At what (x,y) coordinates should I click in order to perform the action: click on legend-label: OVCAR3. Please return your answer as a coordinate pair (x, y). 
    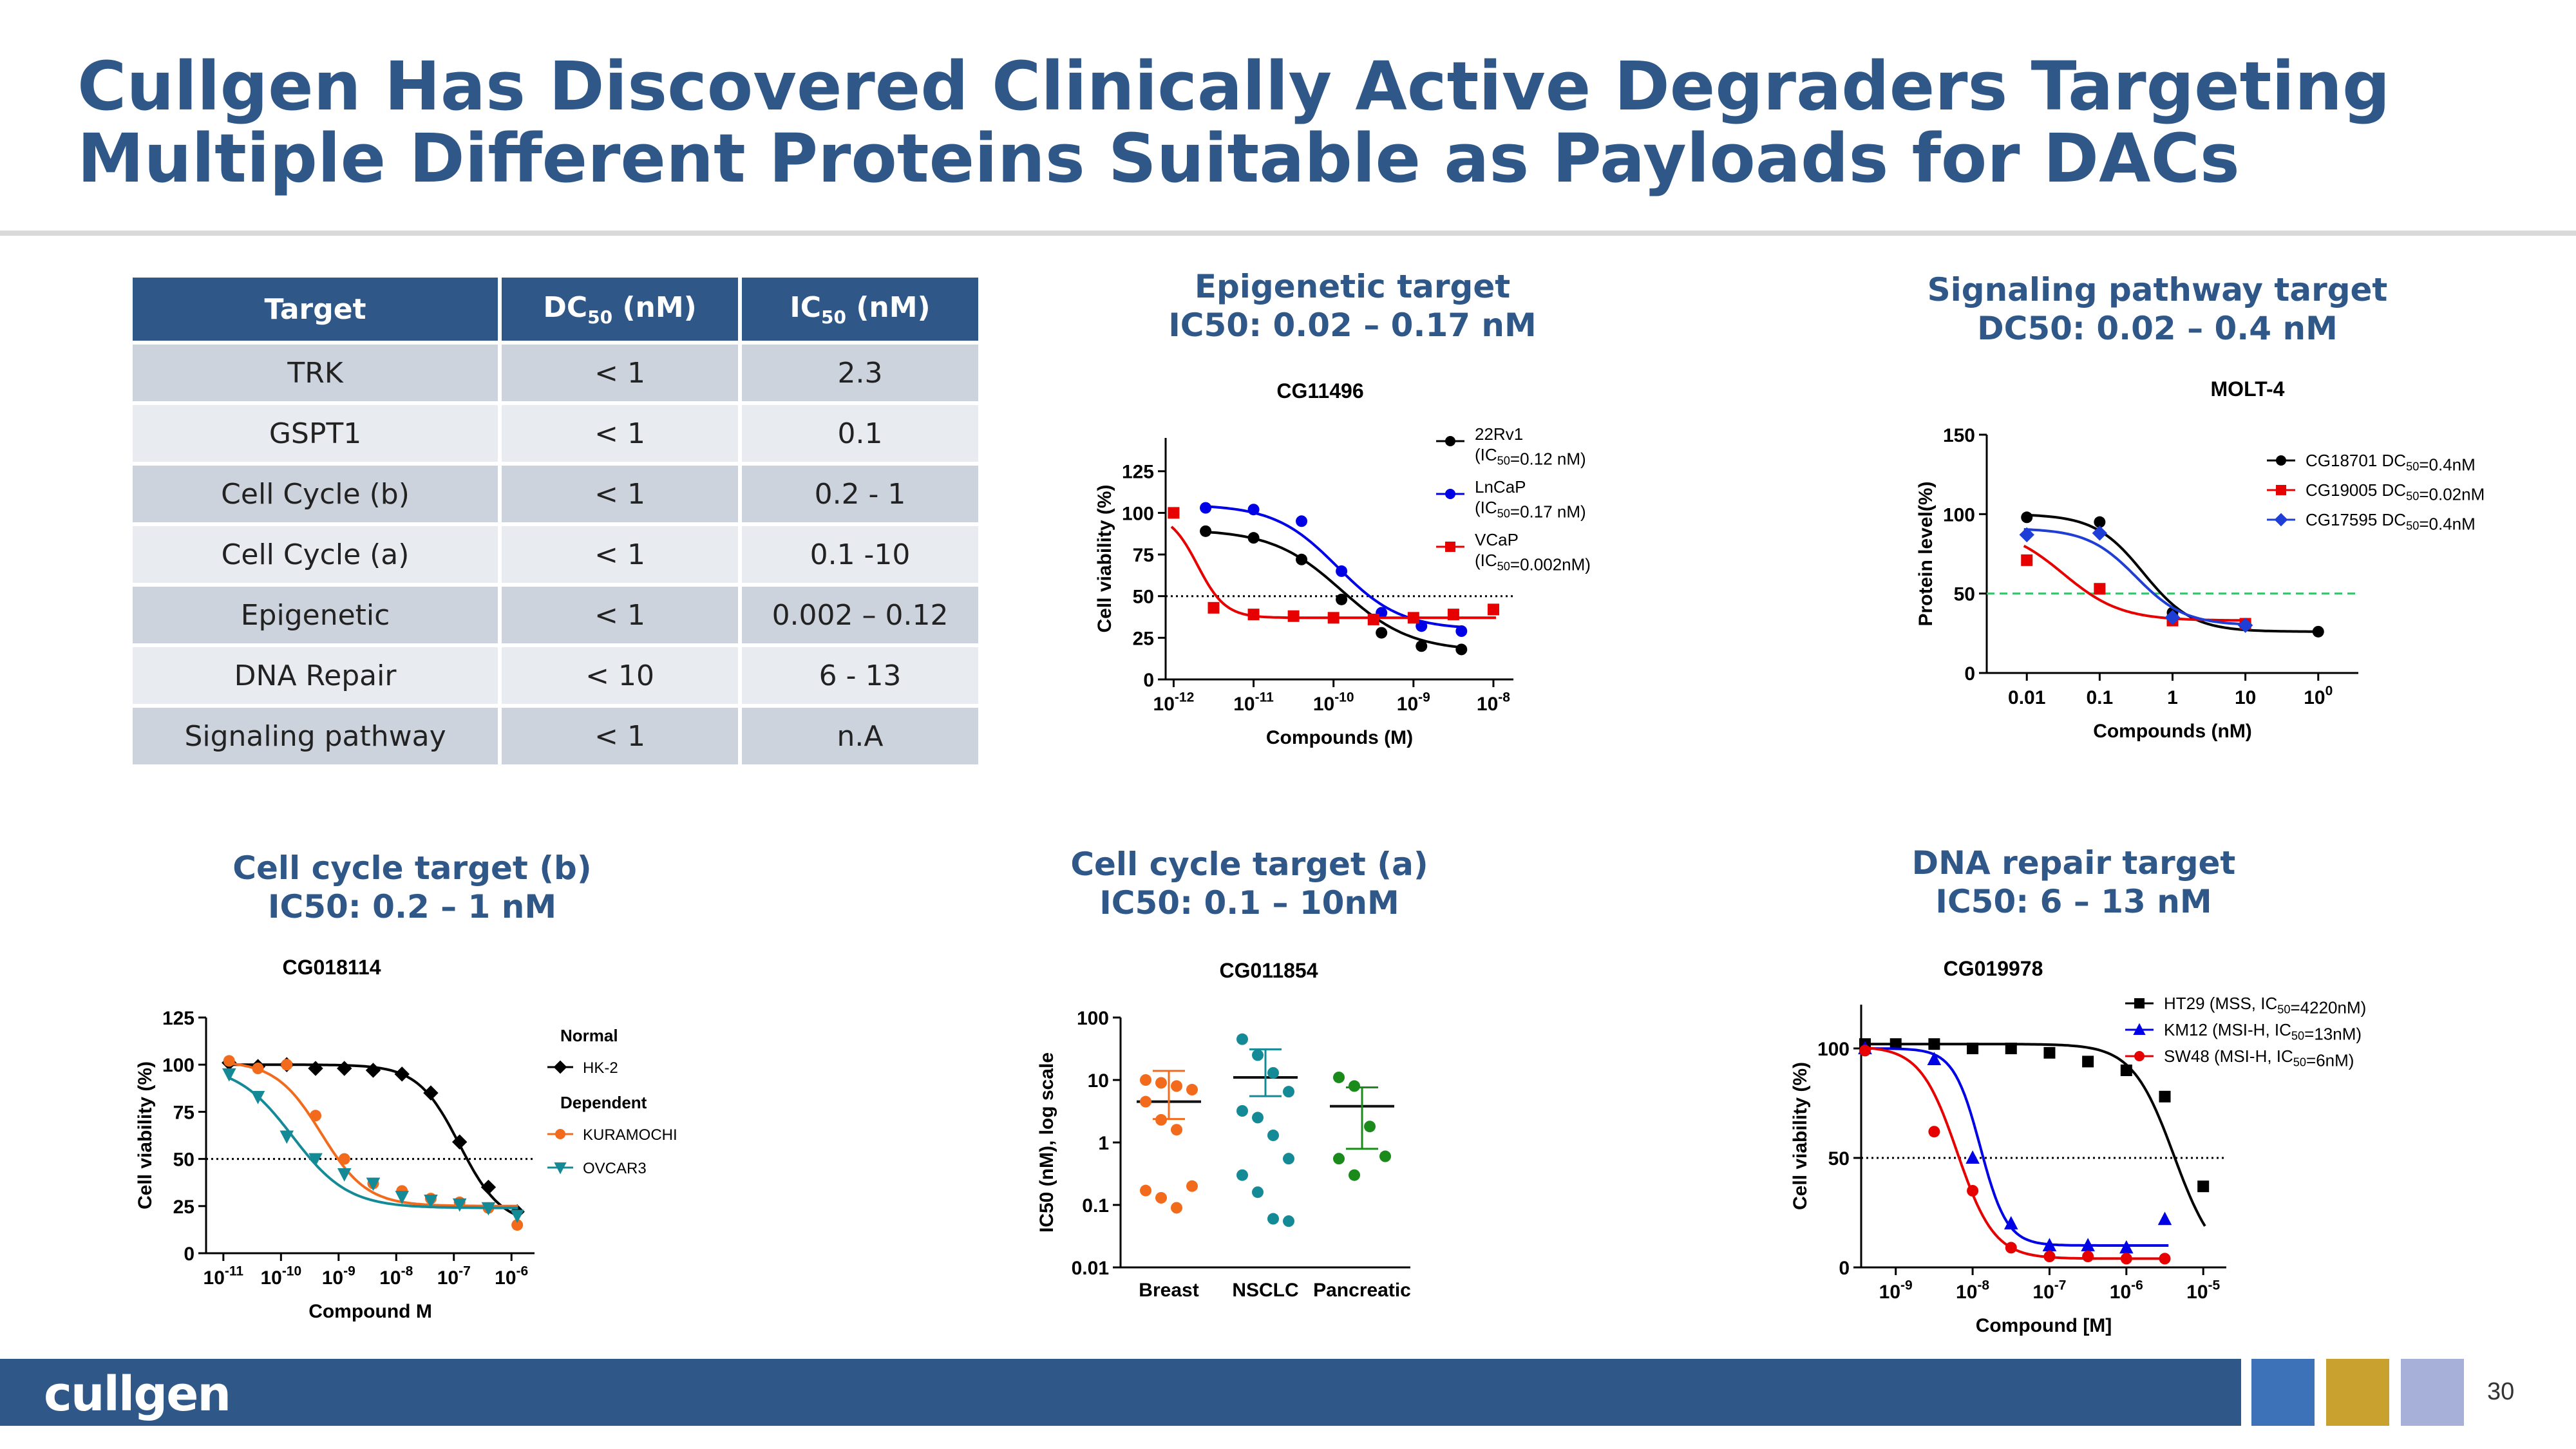
    Looking at the image, I should click on (615, 1168).